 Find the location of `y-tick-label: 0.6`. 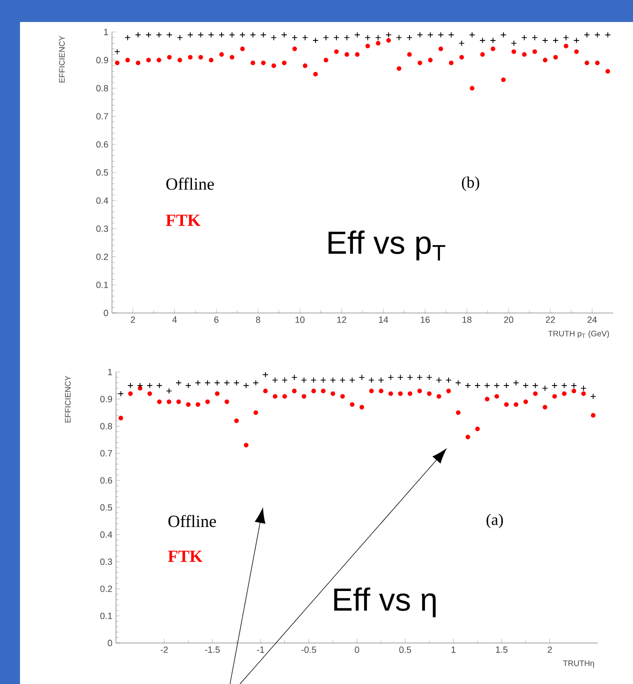

y-tick-label: 0.6 is located at coordinates (102, 144).